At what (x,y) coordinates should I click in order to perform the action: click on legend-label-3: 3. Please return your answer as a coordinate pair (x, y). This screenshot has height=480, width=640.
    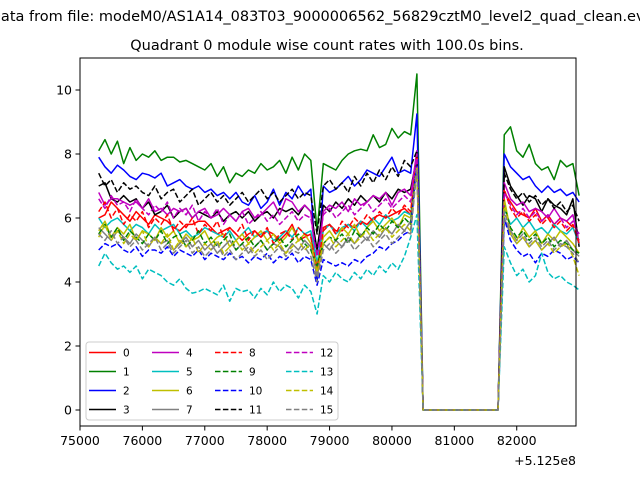
    Looking at the image, I should click on (126, 411).